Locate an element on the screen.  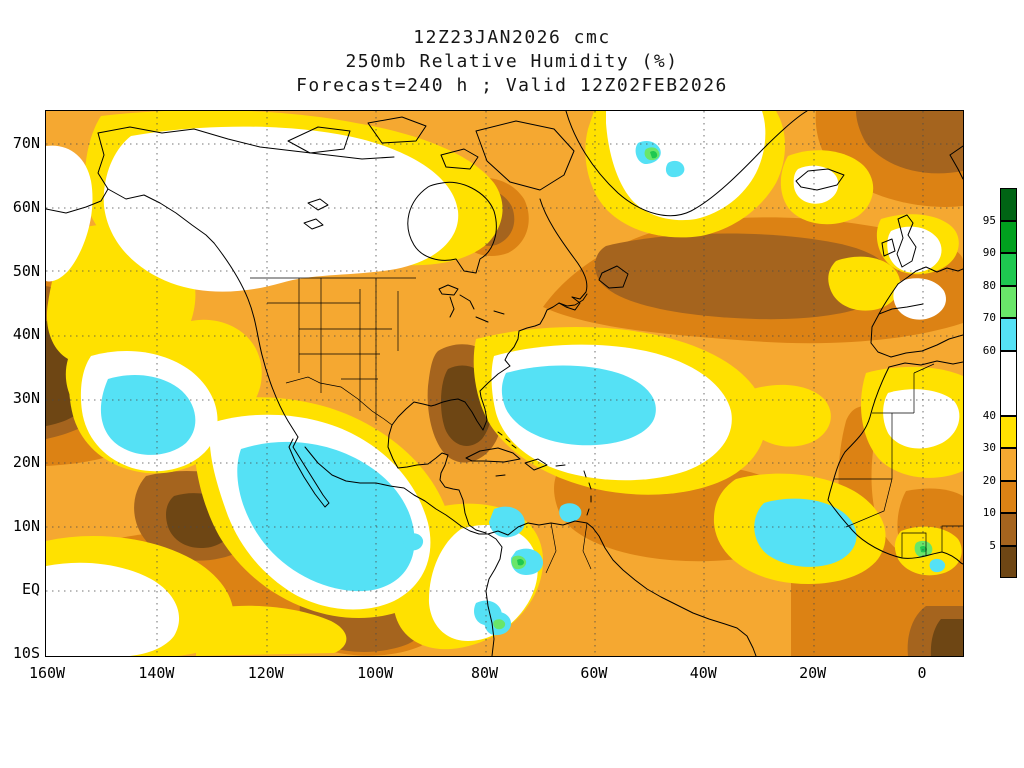
lat-label-20N: 20N is located at coordinates (26, 461).